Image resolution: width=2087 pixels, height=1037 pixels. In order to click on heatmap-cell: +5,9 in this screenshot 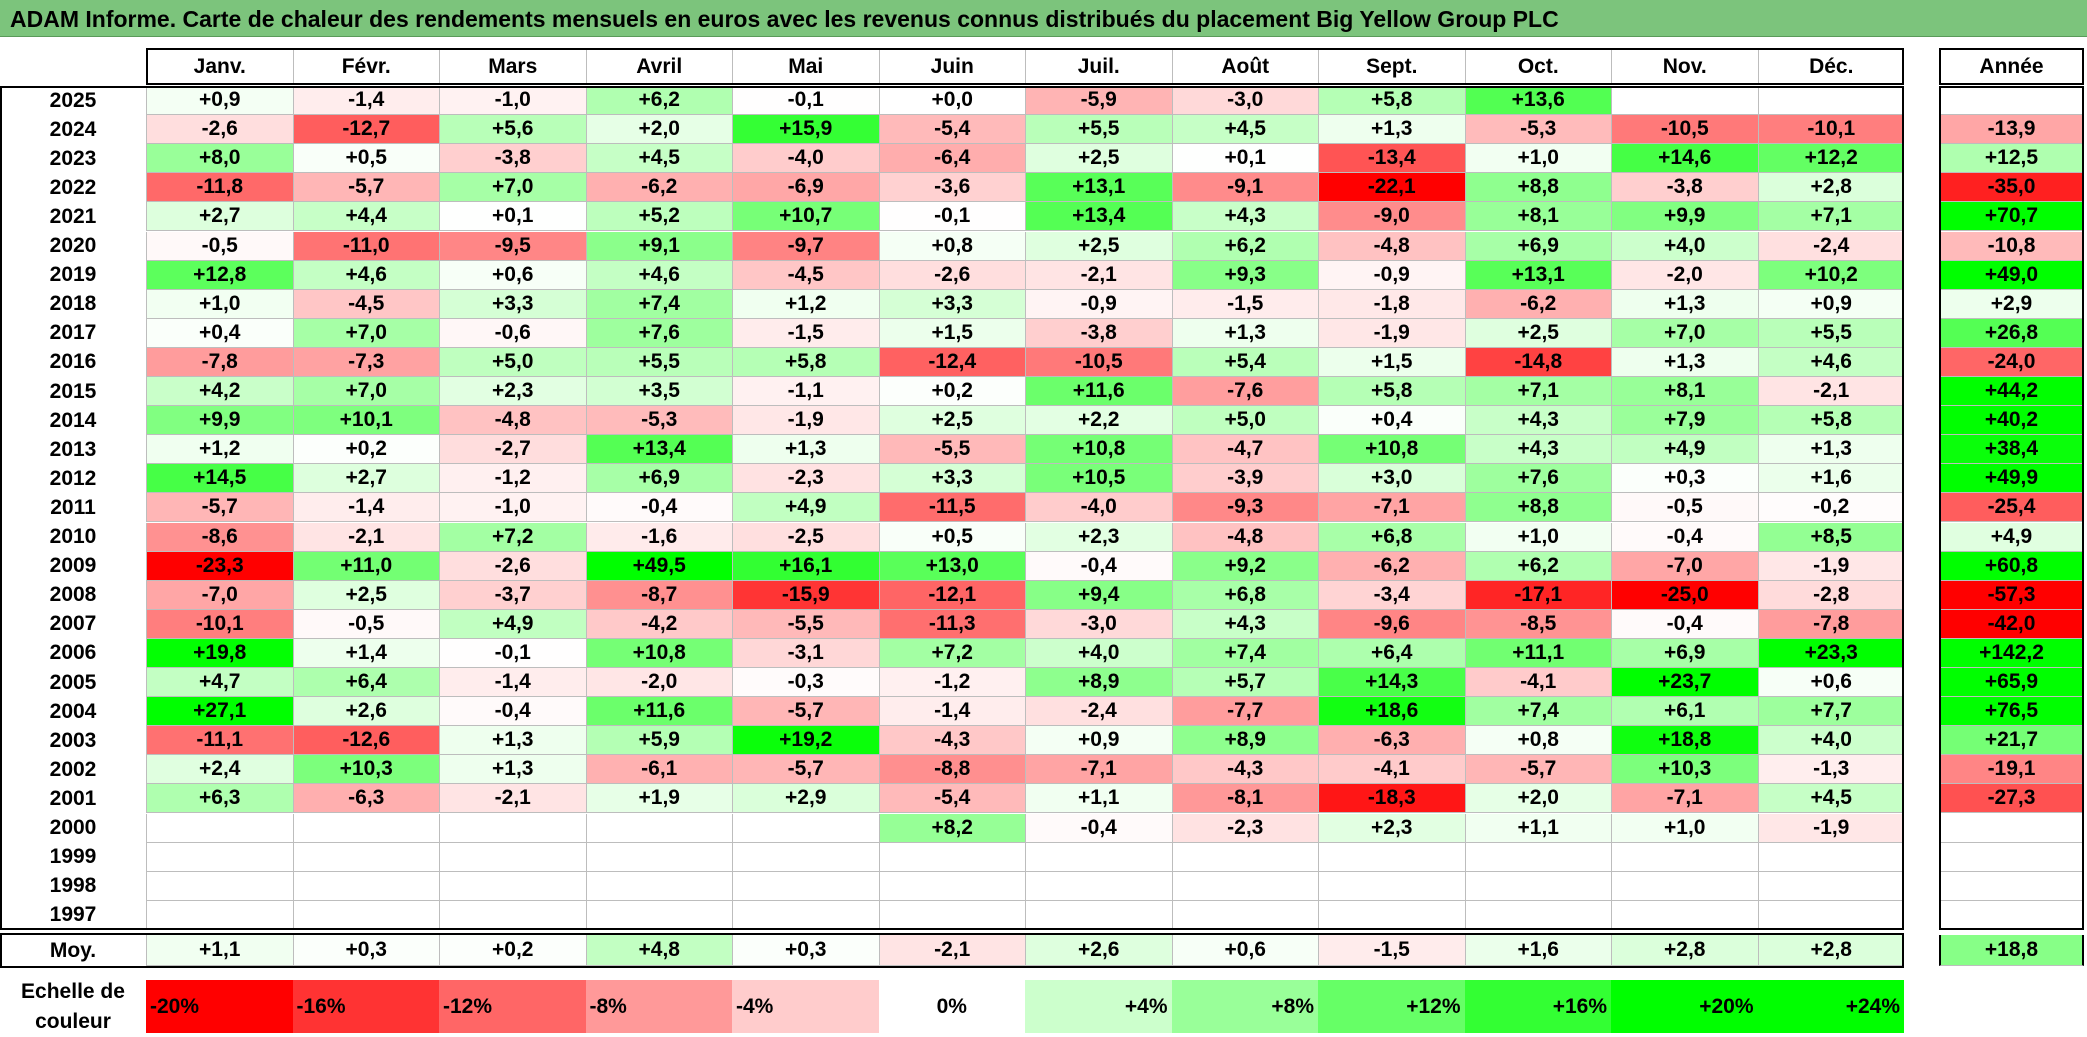, I will do `click(658, 741)`.